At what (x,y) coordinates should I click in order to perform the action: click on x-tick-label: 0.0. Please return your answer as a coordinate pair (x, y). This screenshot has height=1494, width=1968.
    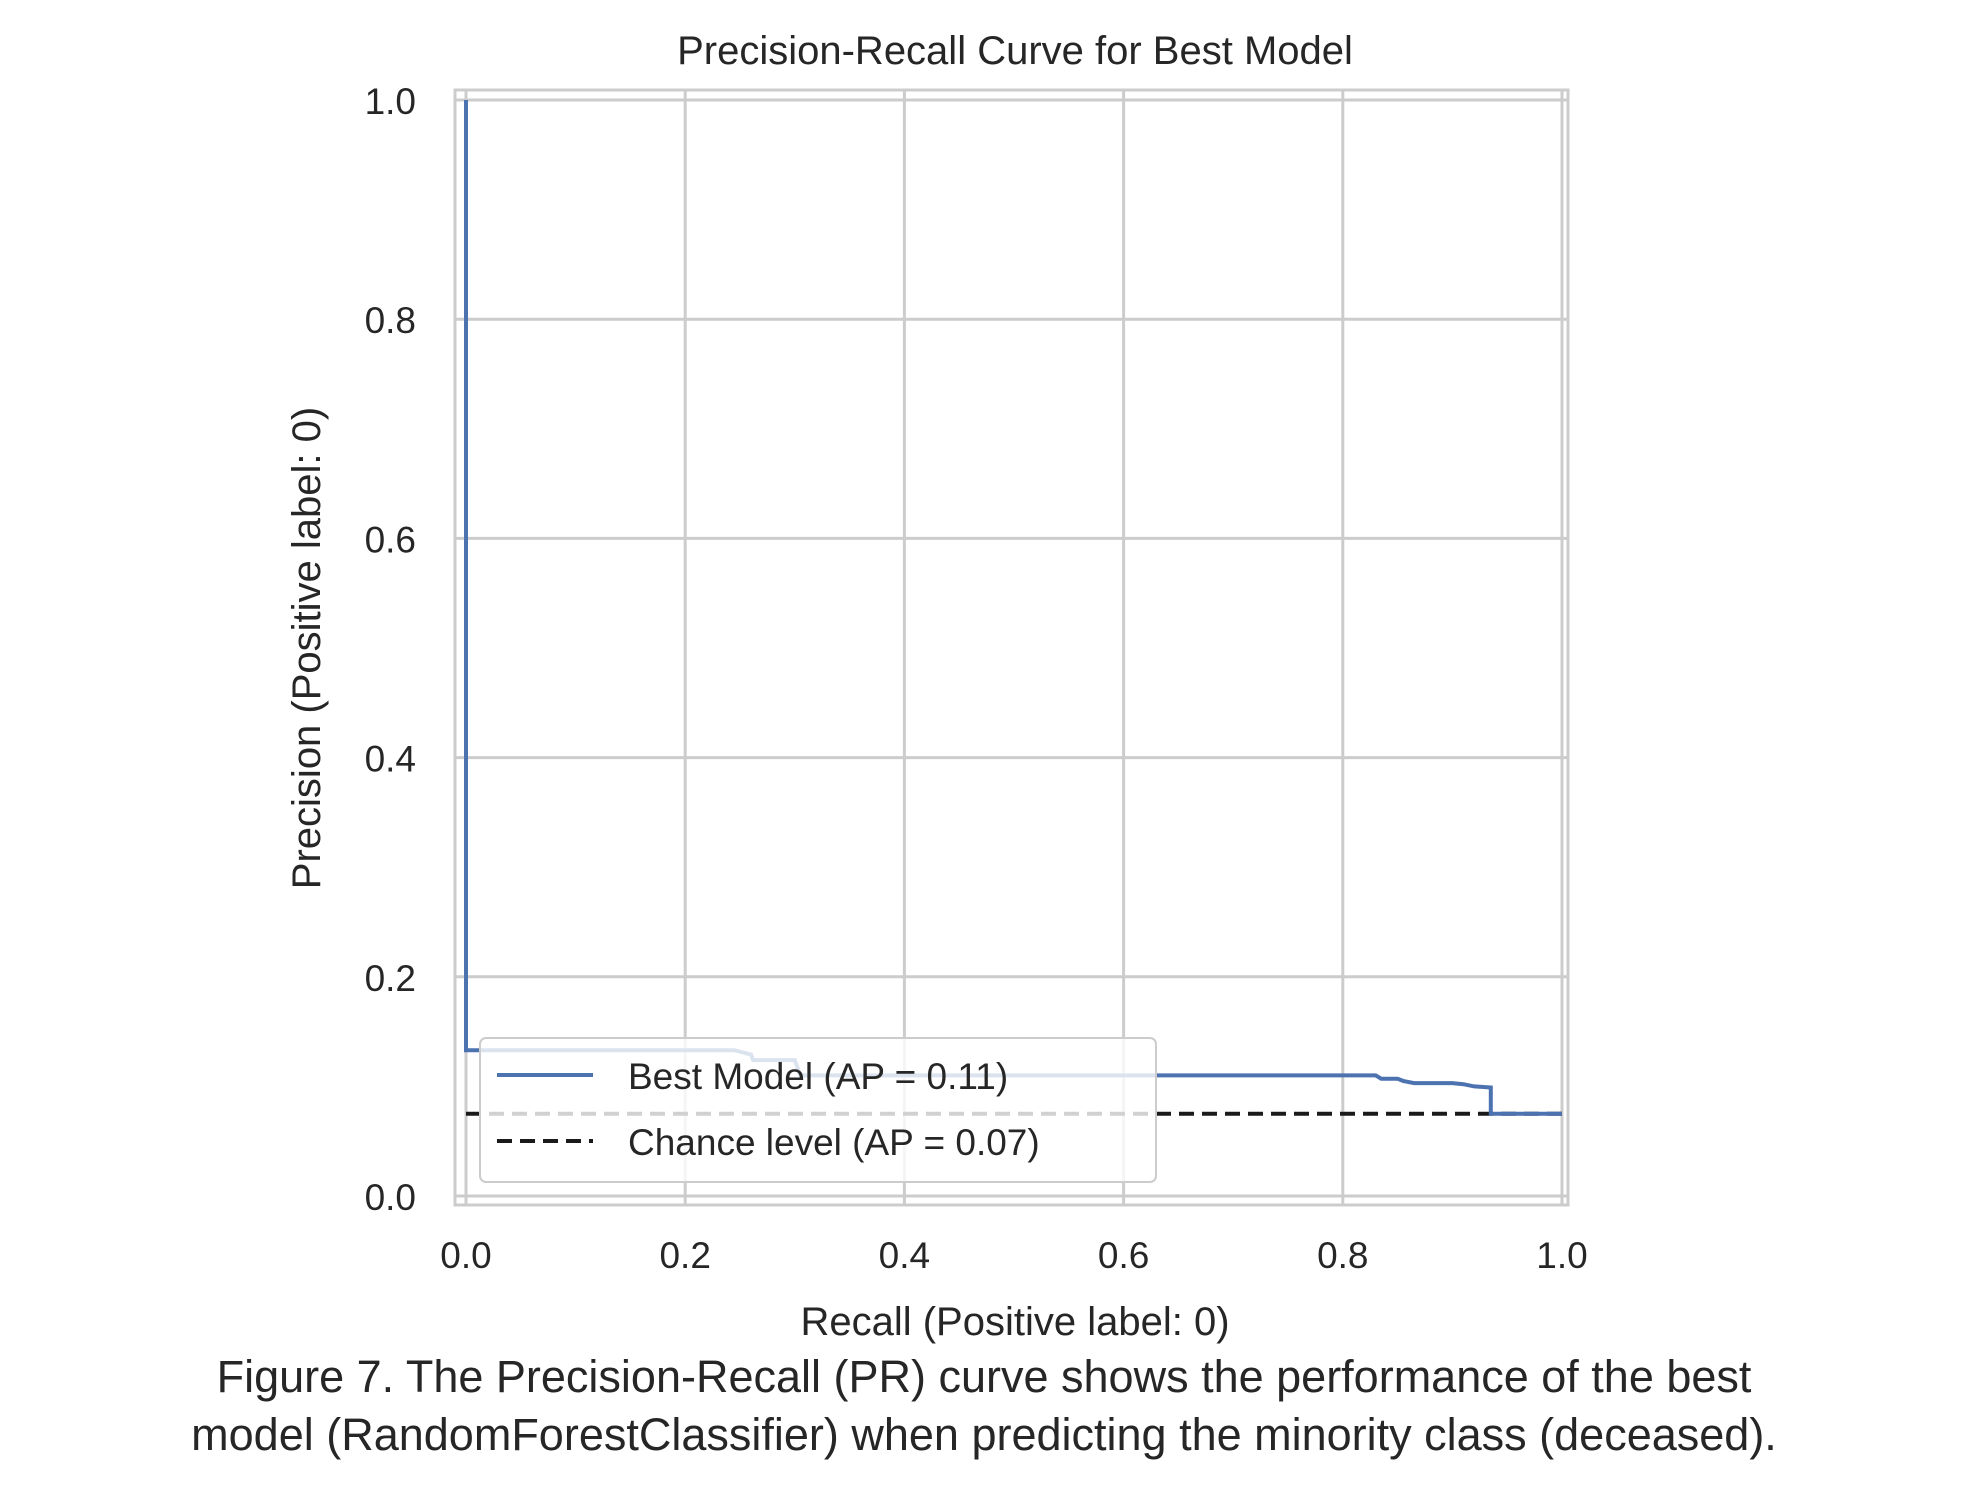
    Looking at the image, I should click on (465, 1255).